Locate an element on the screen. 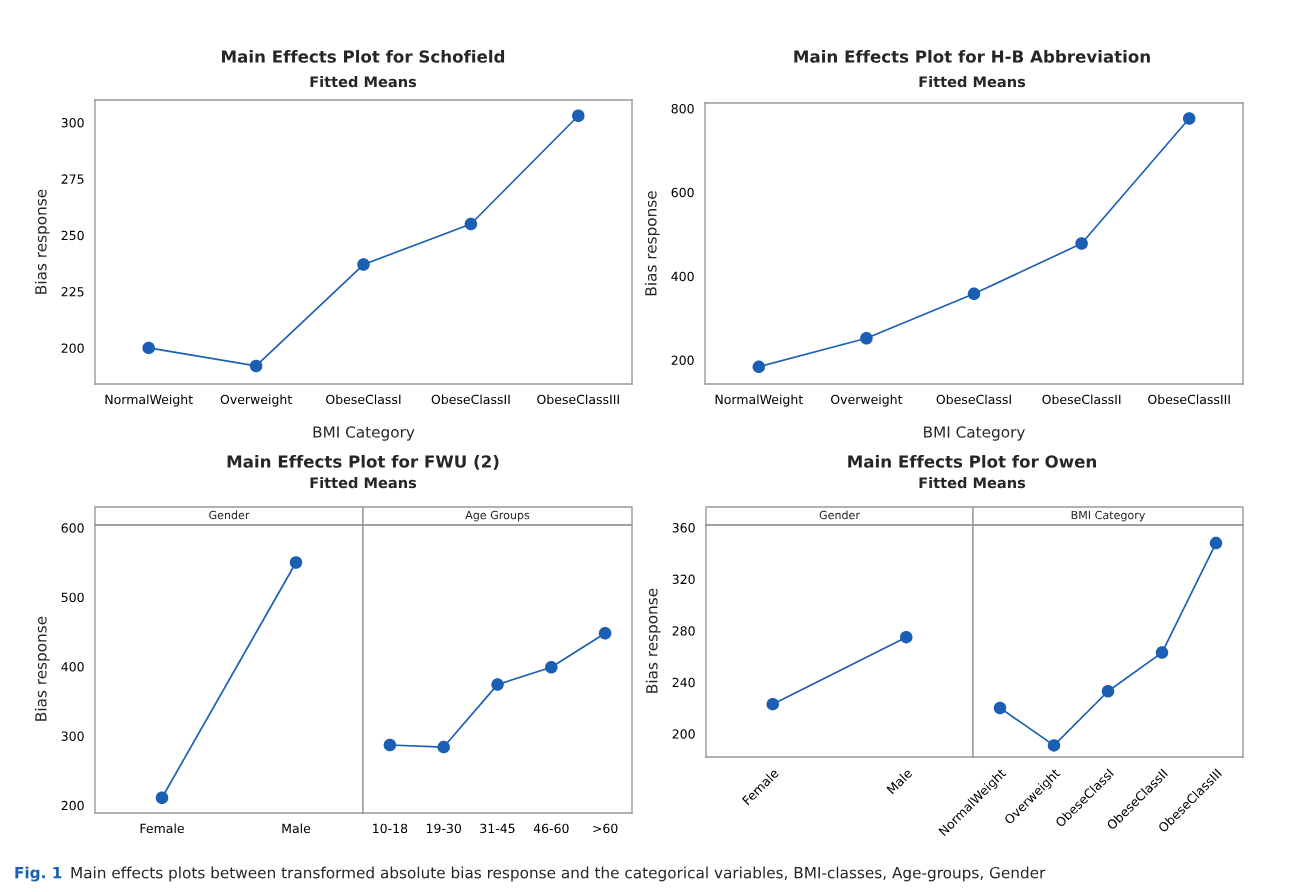 Image resolution: width=1290 pixels, height=892 pixels. y-tick-label: 800 is located at coordinates (682, 108).